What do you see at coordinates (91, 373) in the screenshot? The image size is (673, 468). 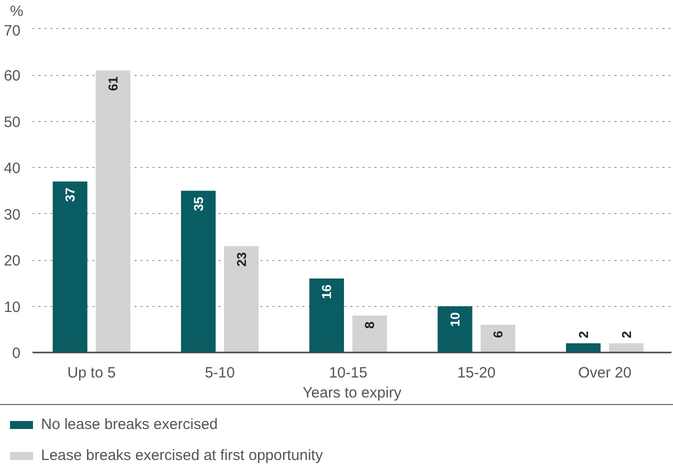 I see `x-tick-label: Up to 5` at bounding box center [91, 373].